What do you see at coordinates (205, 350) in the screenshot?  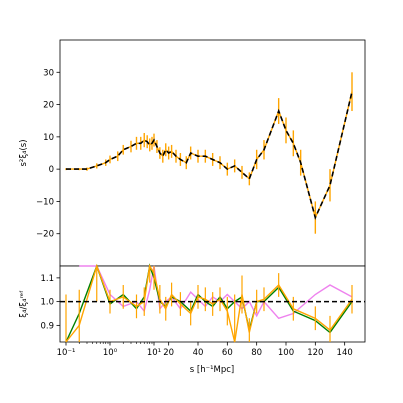 I see `bottom-x-ticks: 10⁻¹ 10⁰ 10¹ 20 40 60 80 100 120 140` at bounding box center [205, 350].